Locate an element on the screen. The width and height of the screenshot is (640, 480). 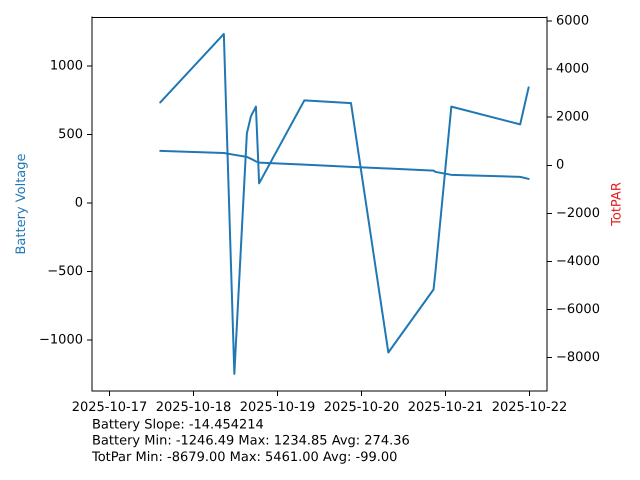
y-tick-label: 1000 is located at coordinates (66, 66).